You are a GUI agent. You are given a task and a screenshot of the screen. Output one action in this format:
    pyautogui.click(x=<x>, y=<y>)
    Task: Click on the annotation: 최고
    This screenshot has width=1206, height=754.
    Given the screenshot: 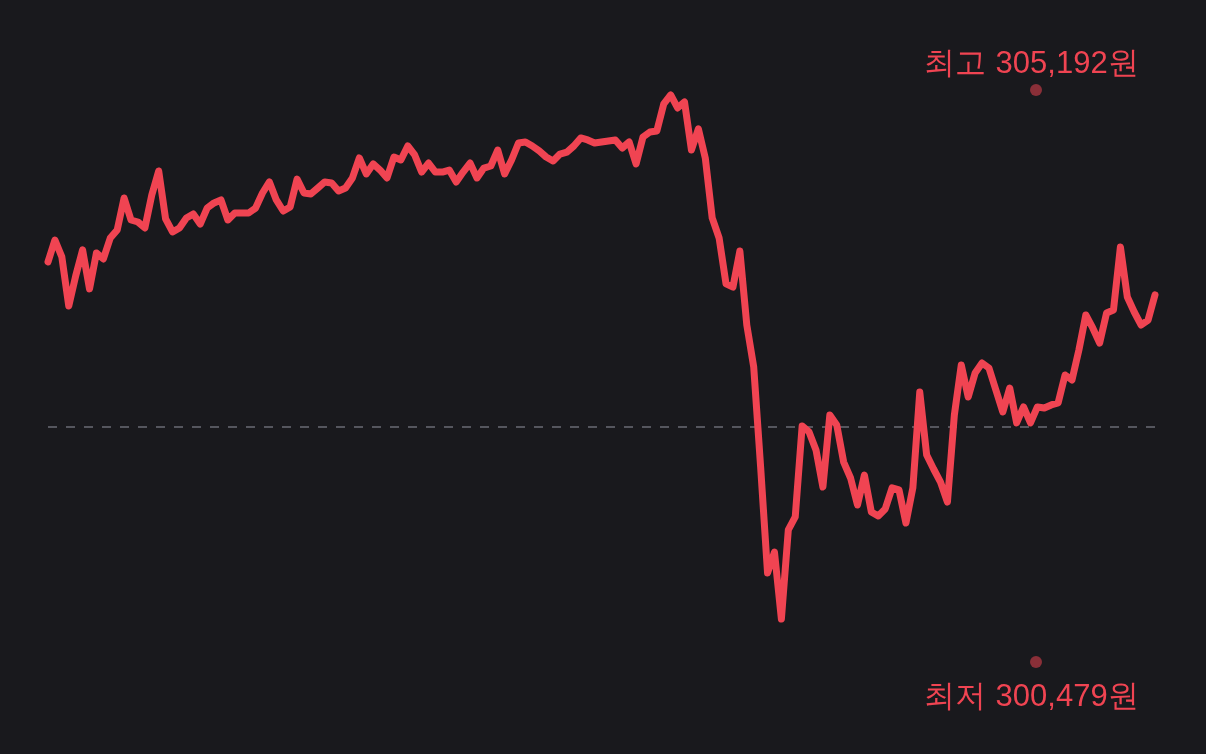 What is the action you would take?
    pyautogui.click(x=954, y=63)
    